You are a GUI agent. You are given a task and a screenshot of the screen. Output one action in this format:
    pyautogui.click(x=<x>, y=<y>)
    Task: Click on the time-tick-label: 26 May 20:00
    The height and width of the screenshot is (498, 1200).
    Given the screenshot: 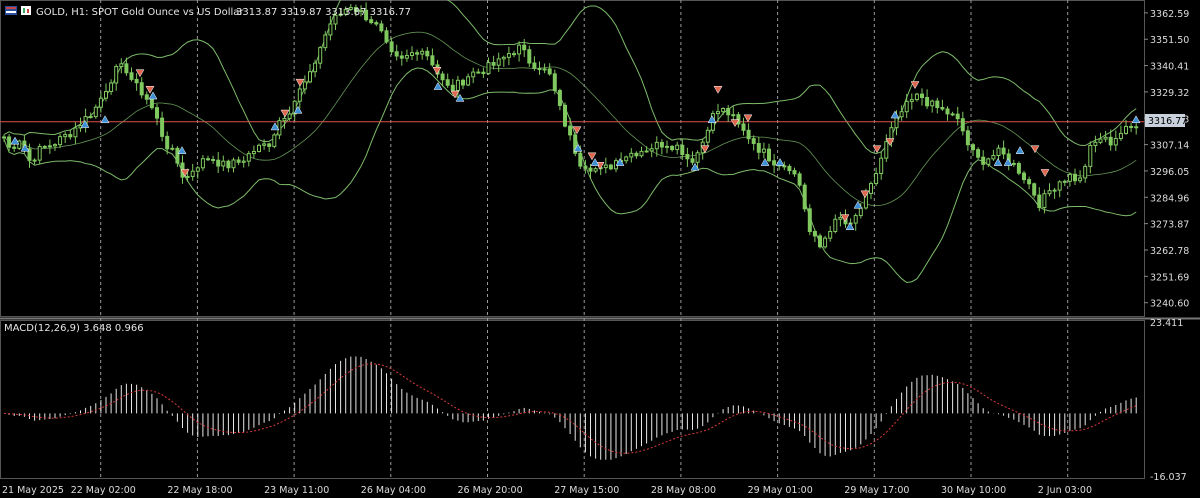 What is the action you would take?
    pyautogui.click(x=490, y=490)
    